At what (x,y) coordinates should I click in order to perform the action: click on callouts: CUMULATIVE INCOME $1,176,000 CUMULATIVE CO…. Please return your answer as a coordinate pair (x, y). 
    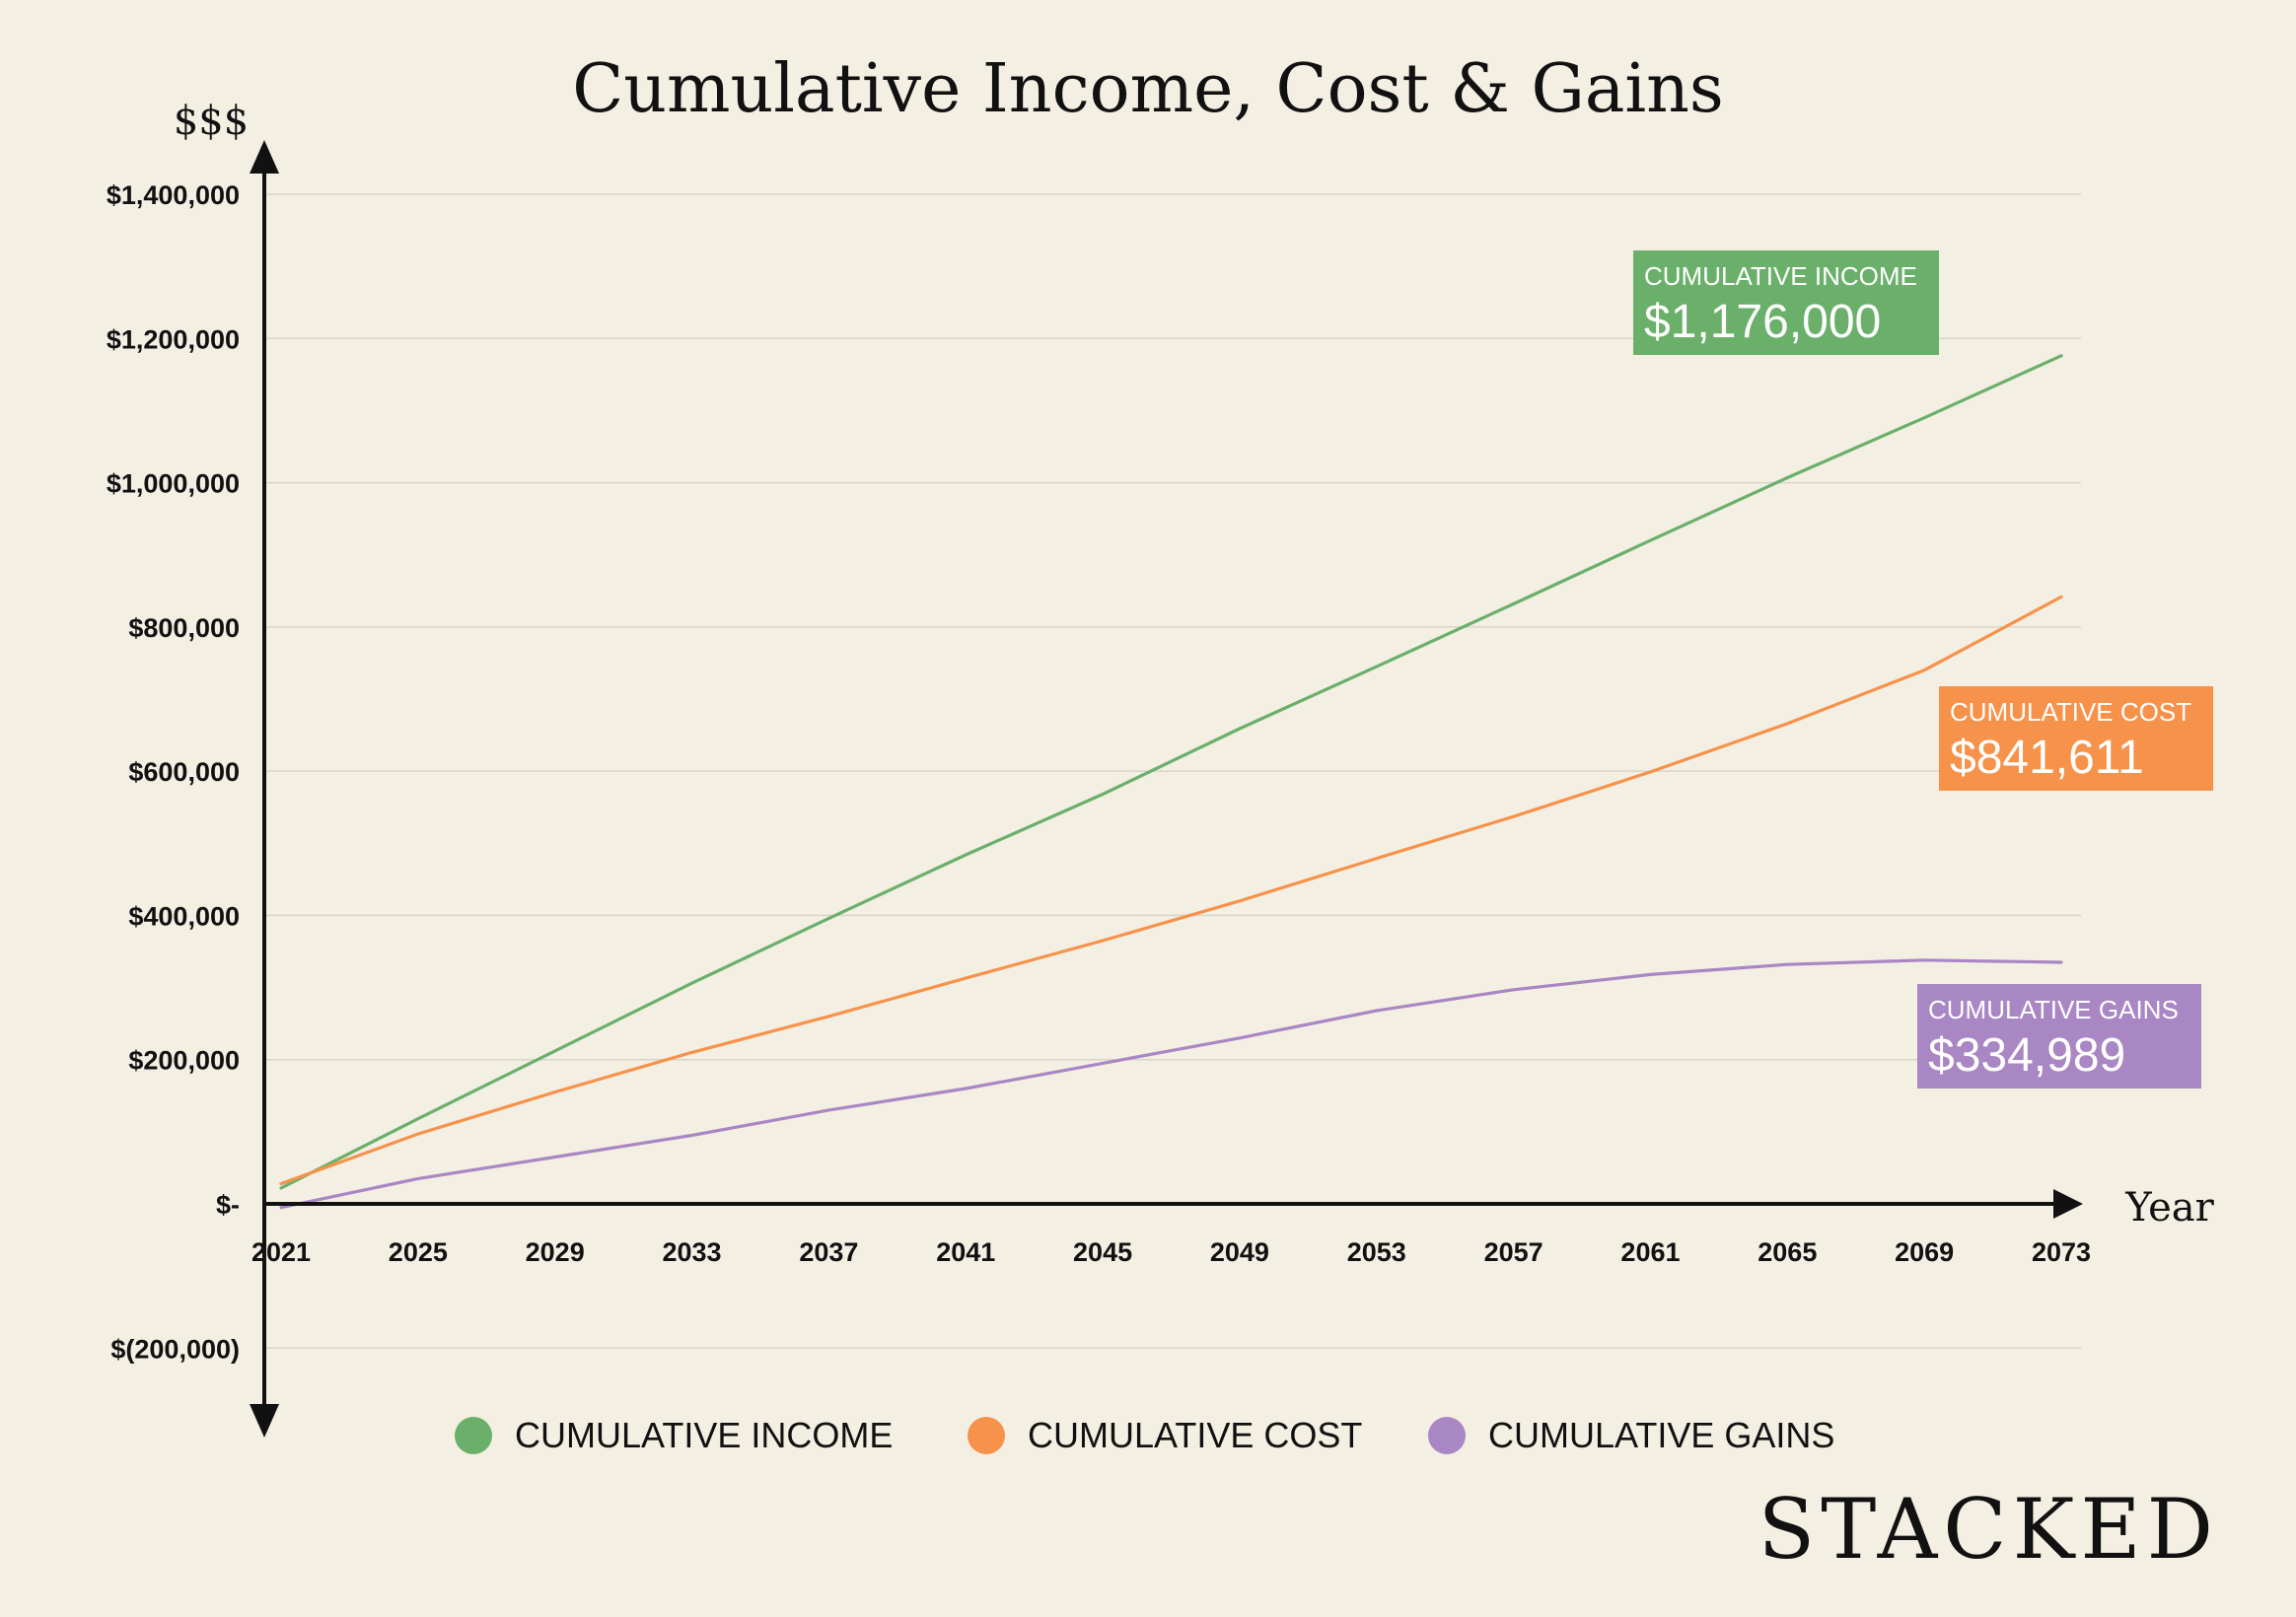
    Looking at the image, I should click on (1923, 669).